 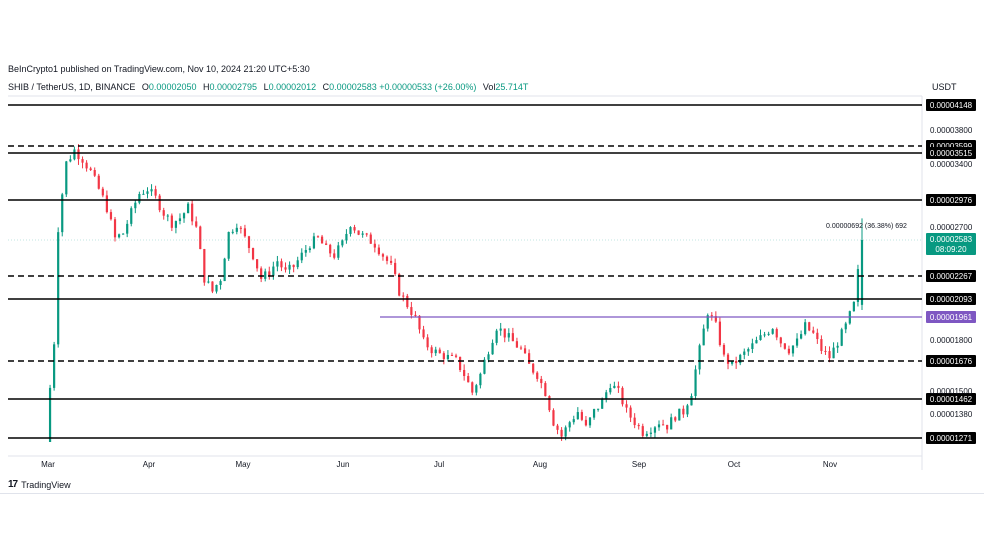 I want to click on symbol-label: SHIB / TetherUS, 1D, BINANCE, so click(x=72, y=87).